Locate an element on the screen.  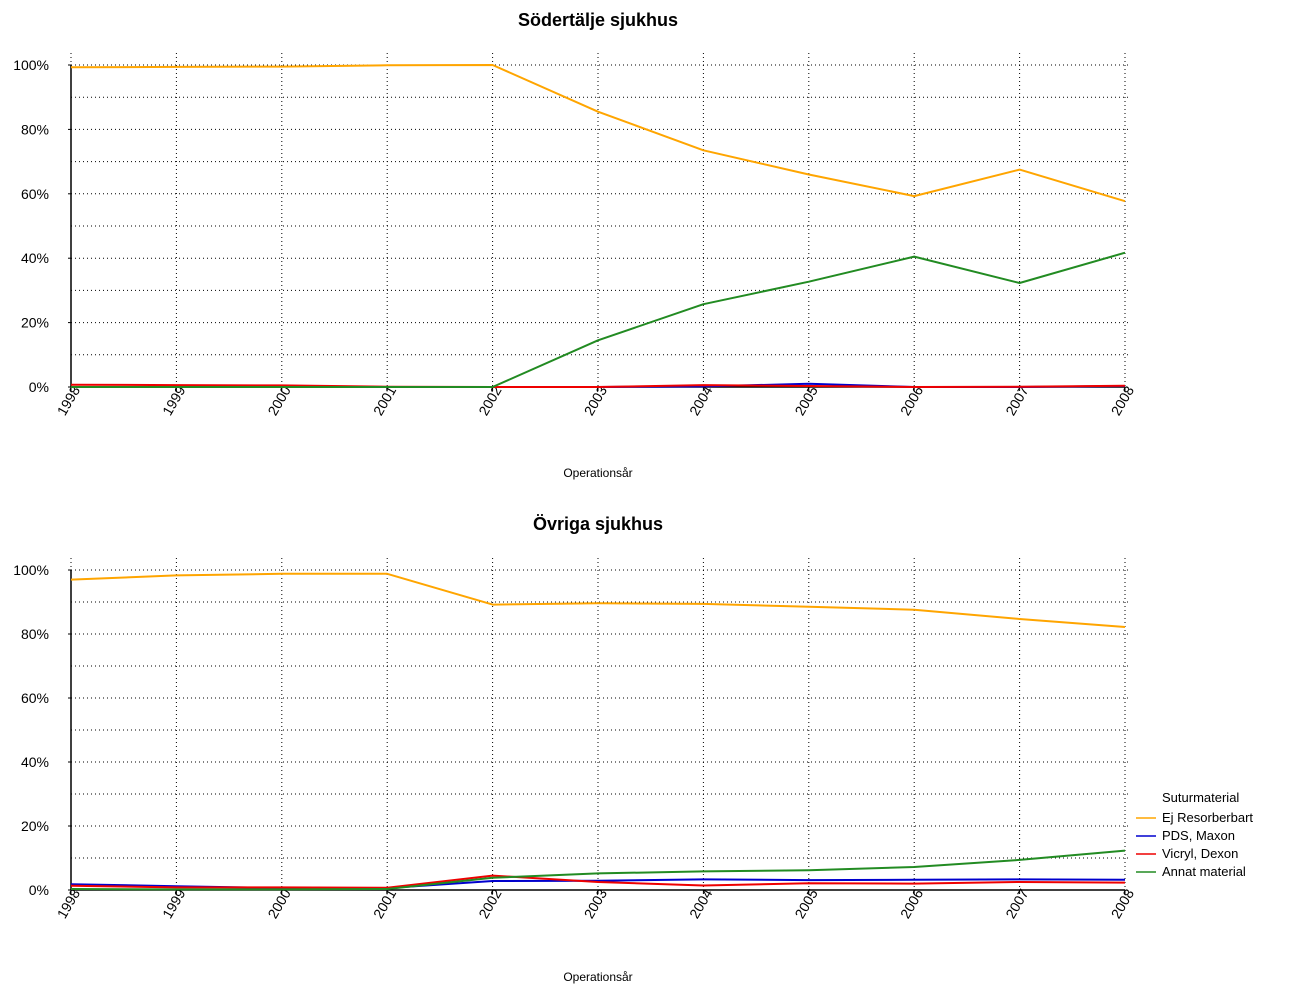
legend-item-label: Vicryl, Dexon is located at coordinates (1200, 853).